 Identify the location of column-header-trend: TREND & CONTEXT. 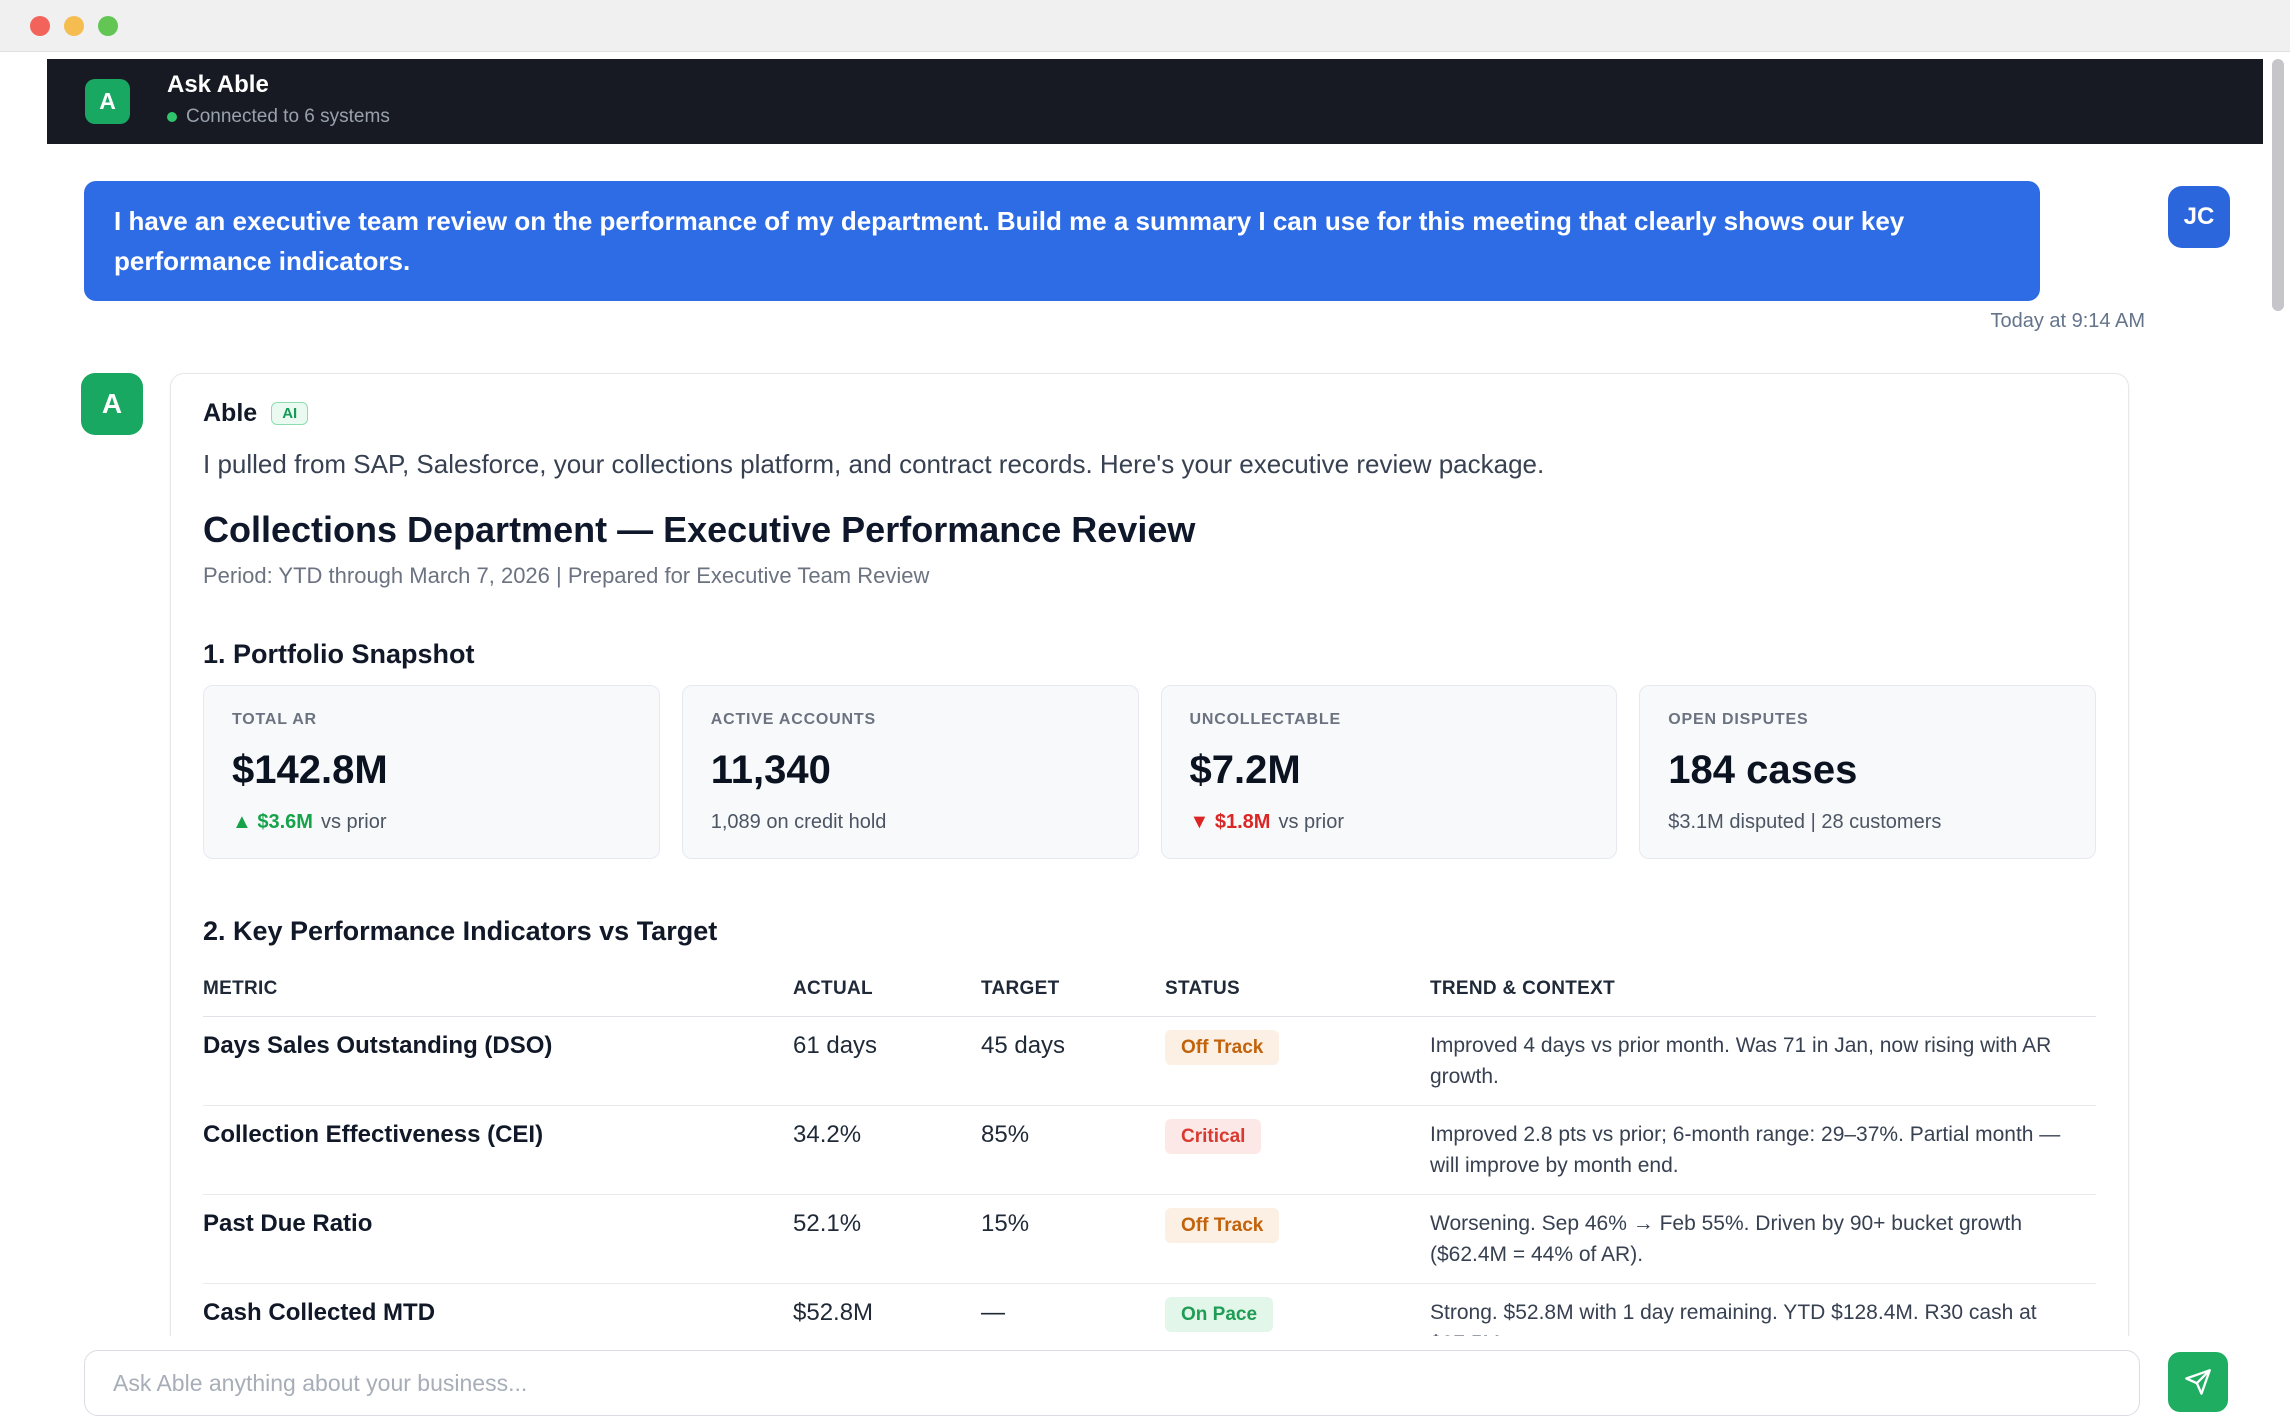
(1522, 988).